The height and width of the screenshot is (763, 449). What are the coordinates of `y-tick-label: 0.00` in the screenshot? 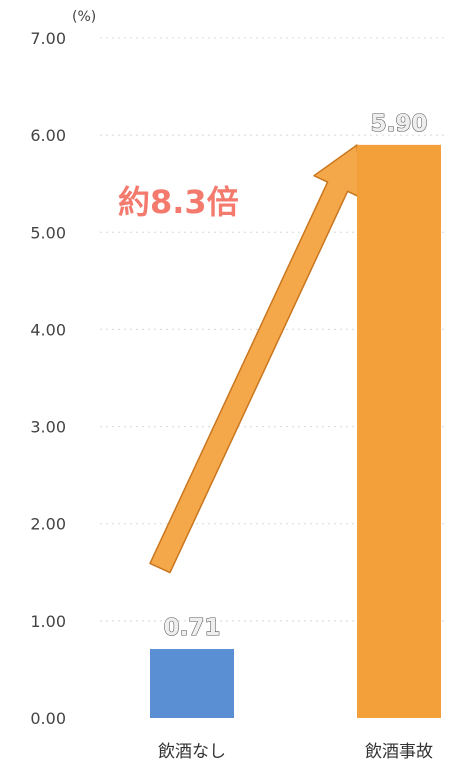 It's located at (48, 718).